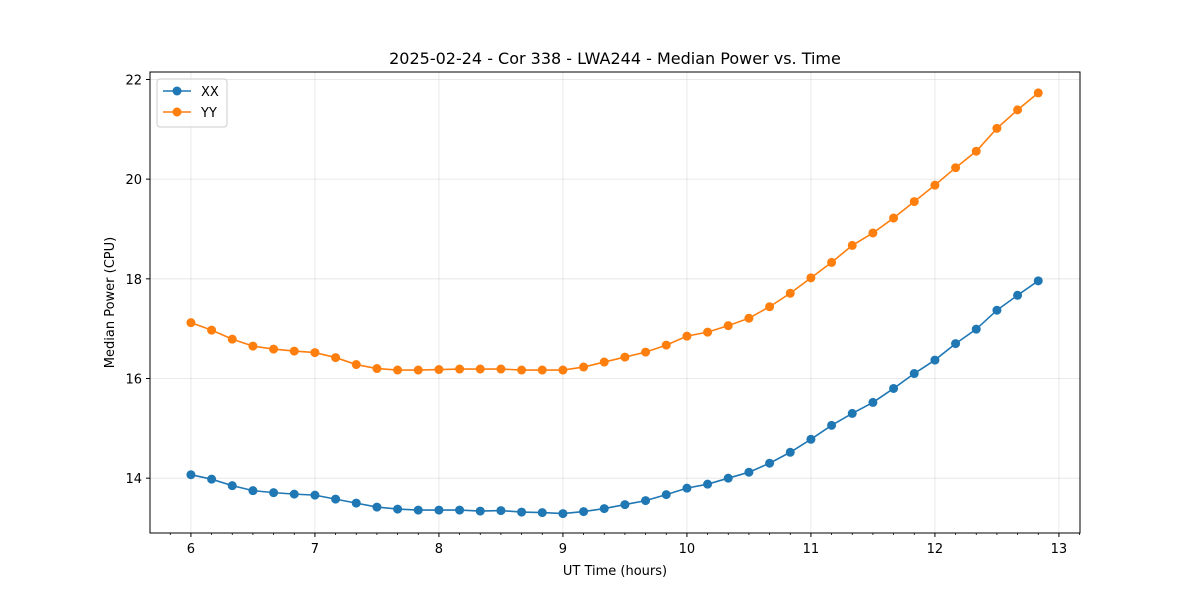  Describe the element at coordinates (192, 103) in the screenshot. I see `legend: XX YY` at that location.